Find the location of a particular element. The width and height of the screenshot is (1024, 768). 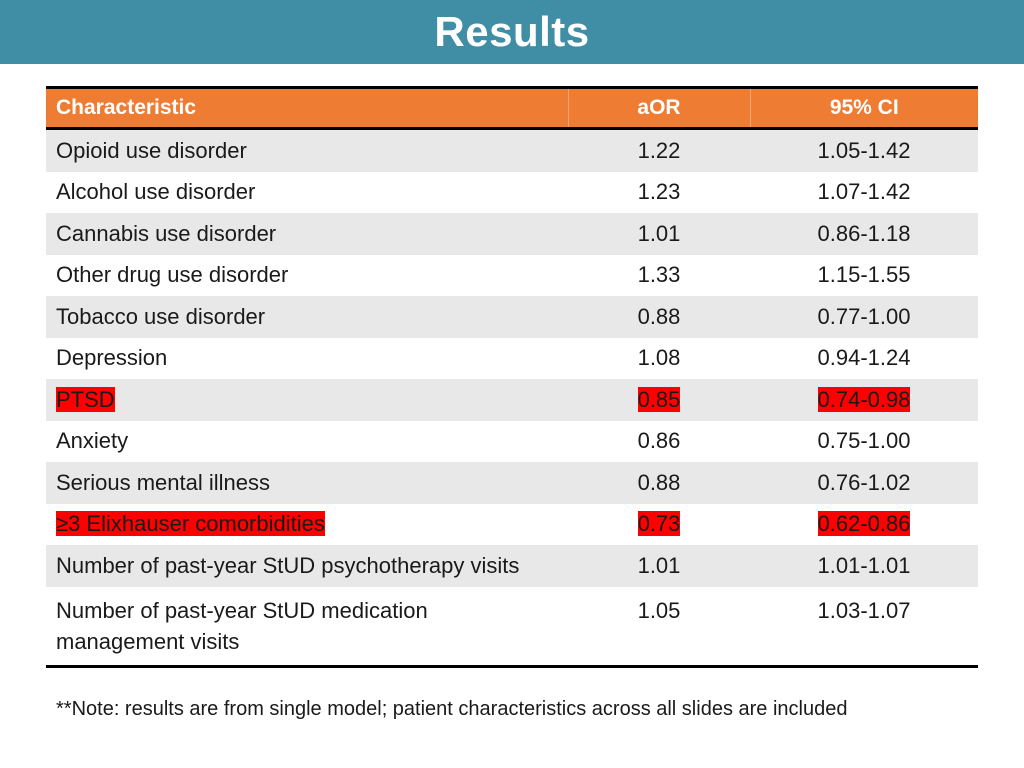

cell-characteristic-text: Depression is located at coordinates (112, 358).